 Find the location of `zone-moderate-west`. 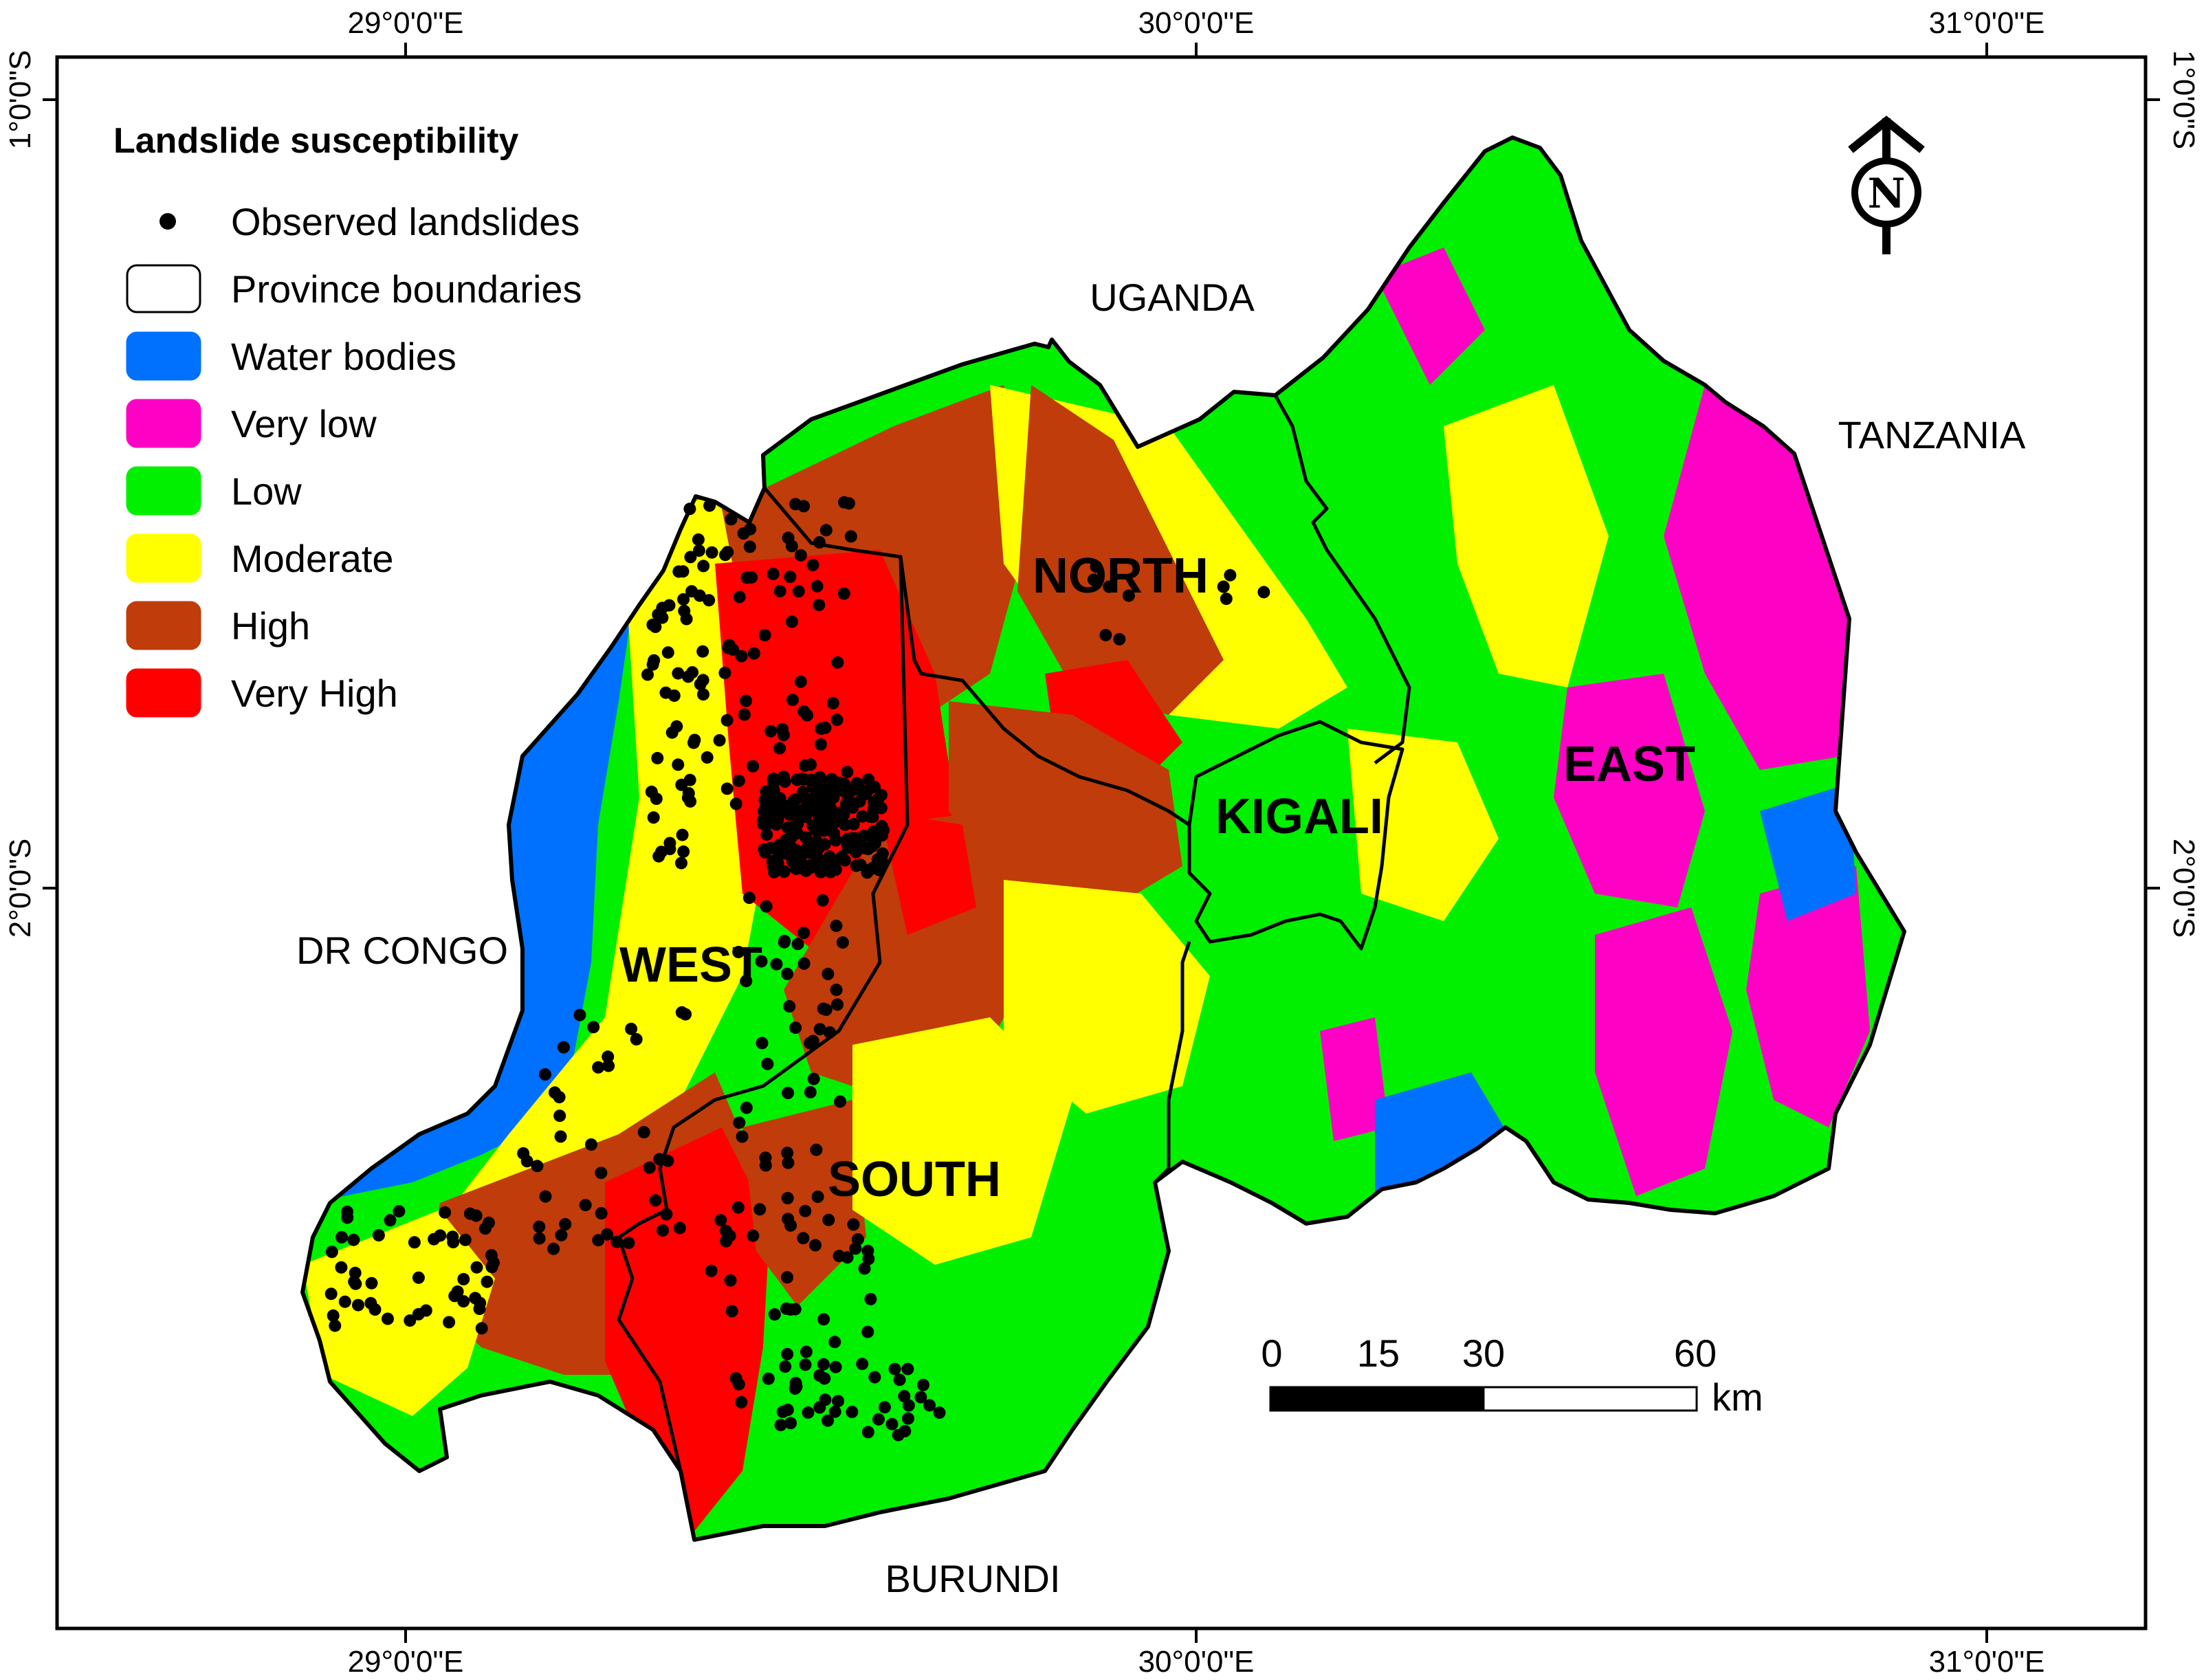

zone-moderate-west is located at coordinates (602, 887).